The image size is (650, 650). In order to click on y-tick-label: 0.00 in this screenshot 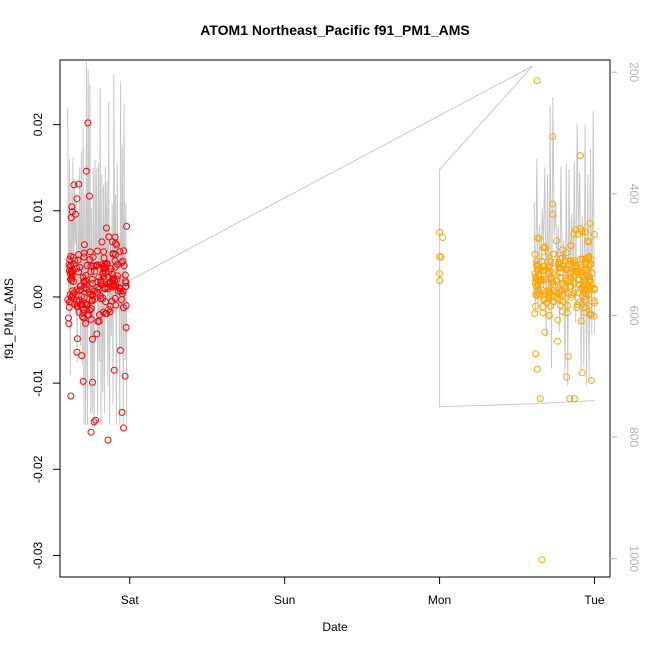, I will do `click(38, 297)`.